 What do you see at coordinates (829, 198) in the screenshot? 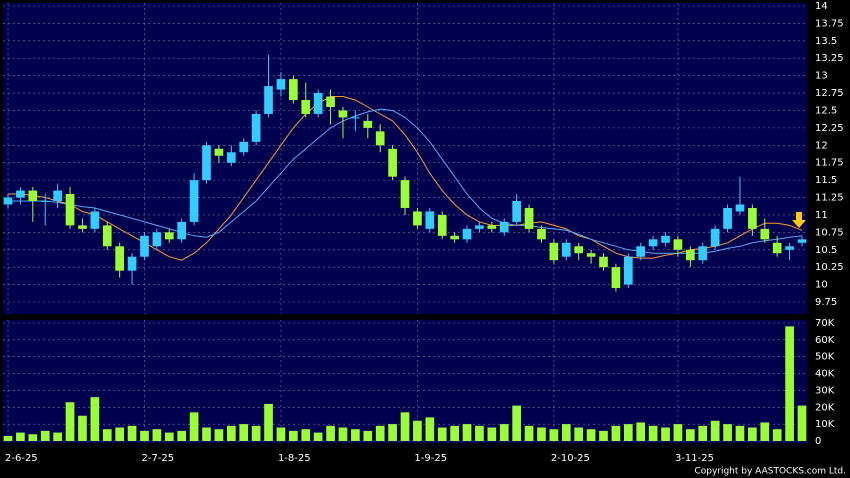
I see `y-tick-label: 11.25` at bounding box center [829, 198].